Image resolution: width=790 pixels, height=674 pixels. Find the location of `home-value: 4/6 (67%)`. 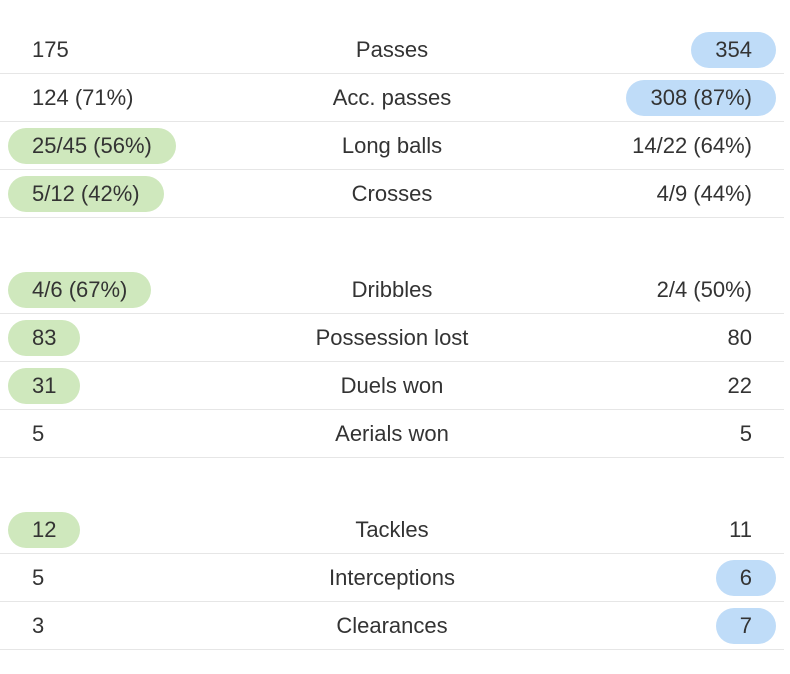

home-value: 4/6 (67%) is located at coordinates (80, 290).